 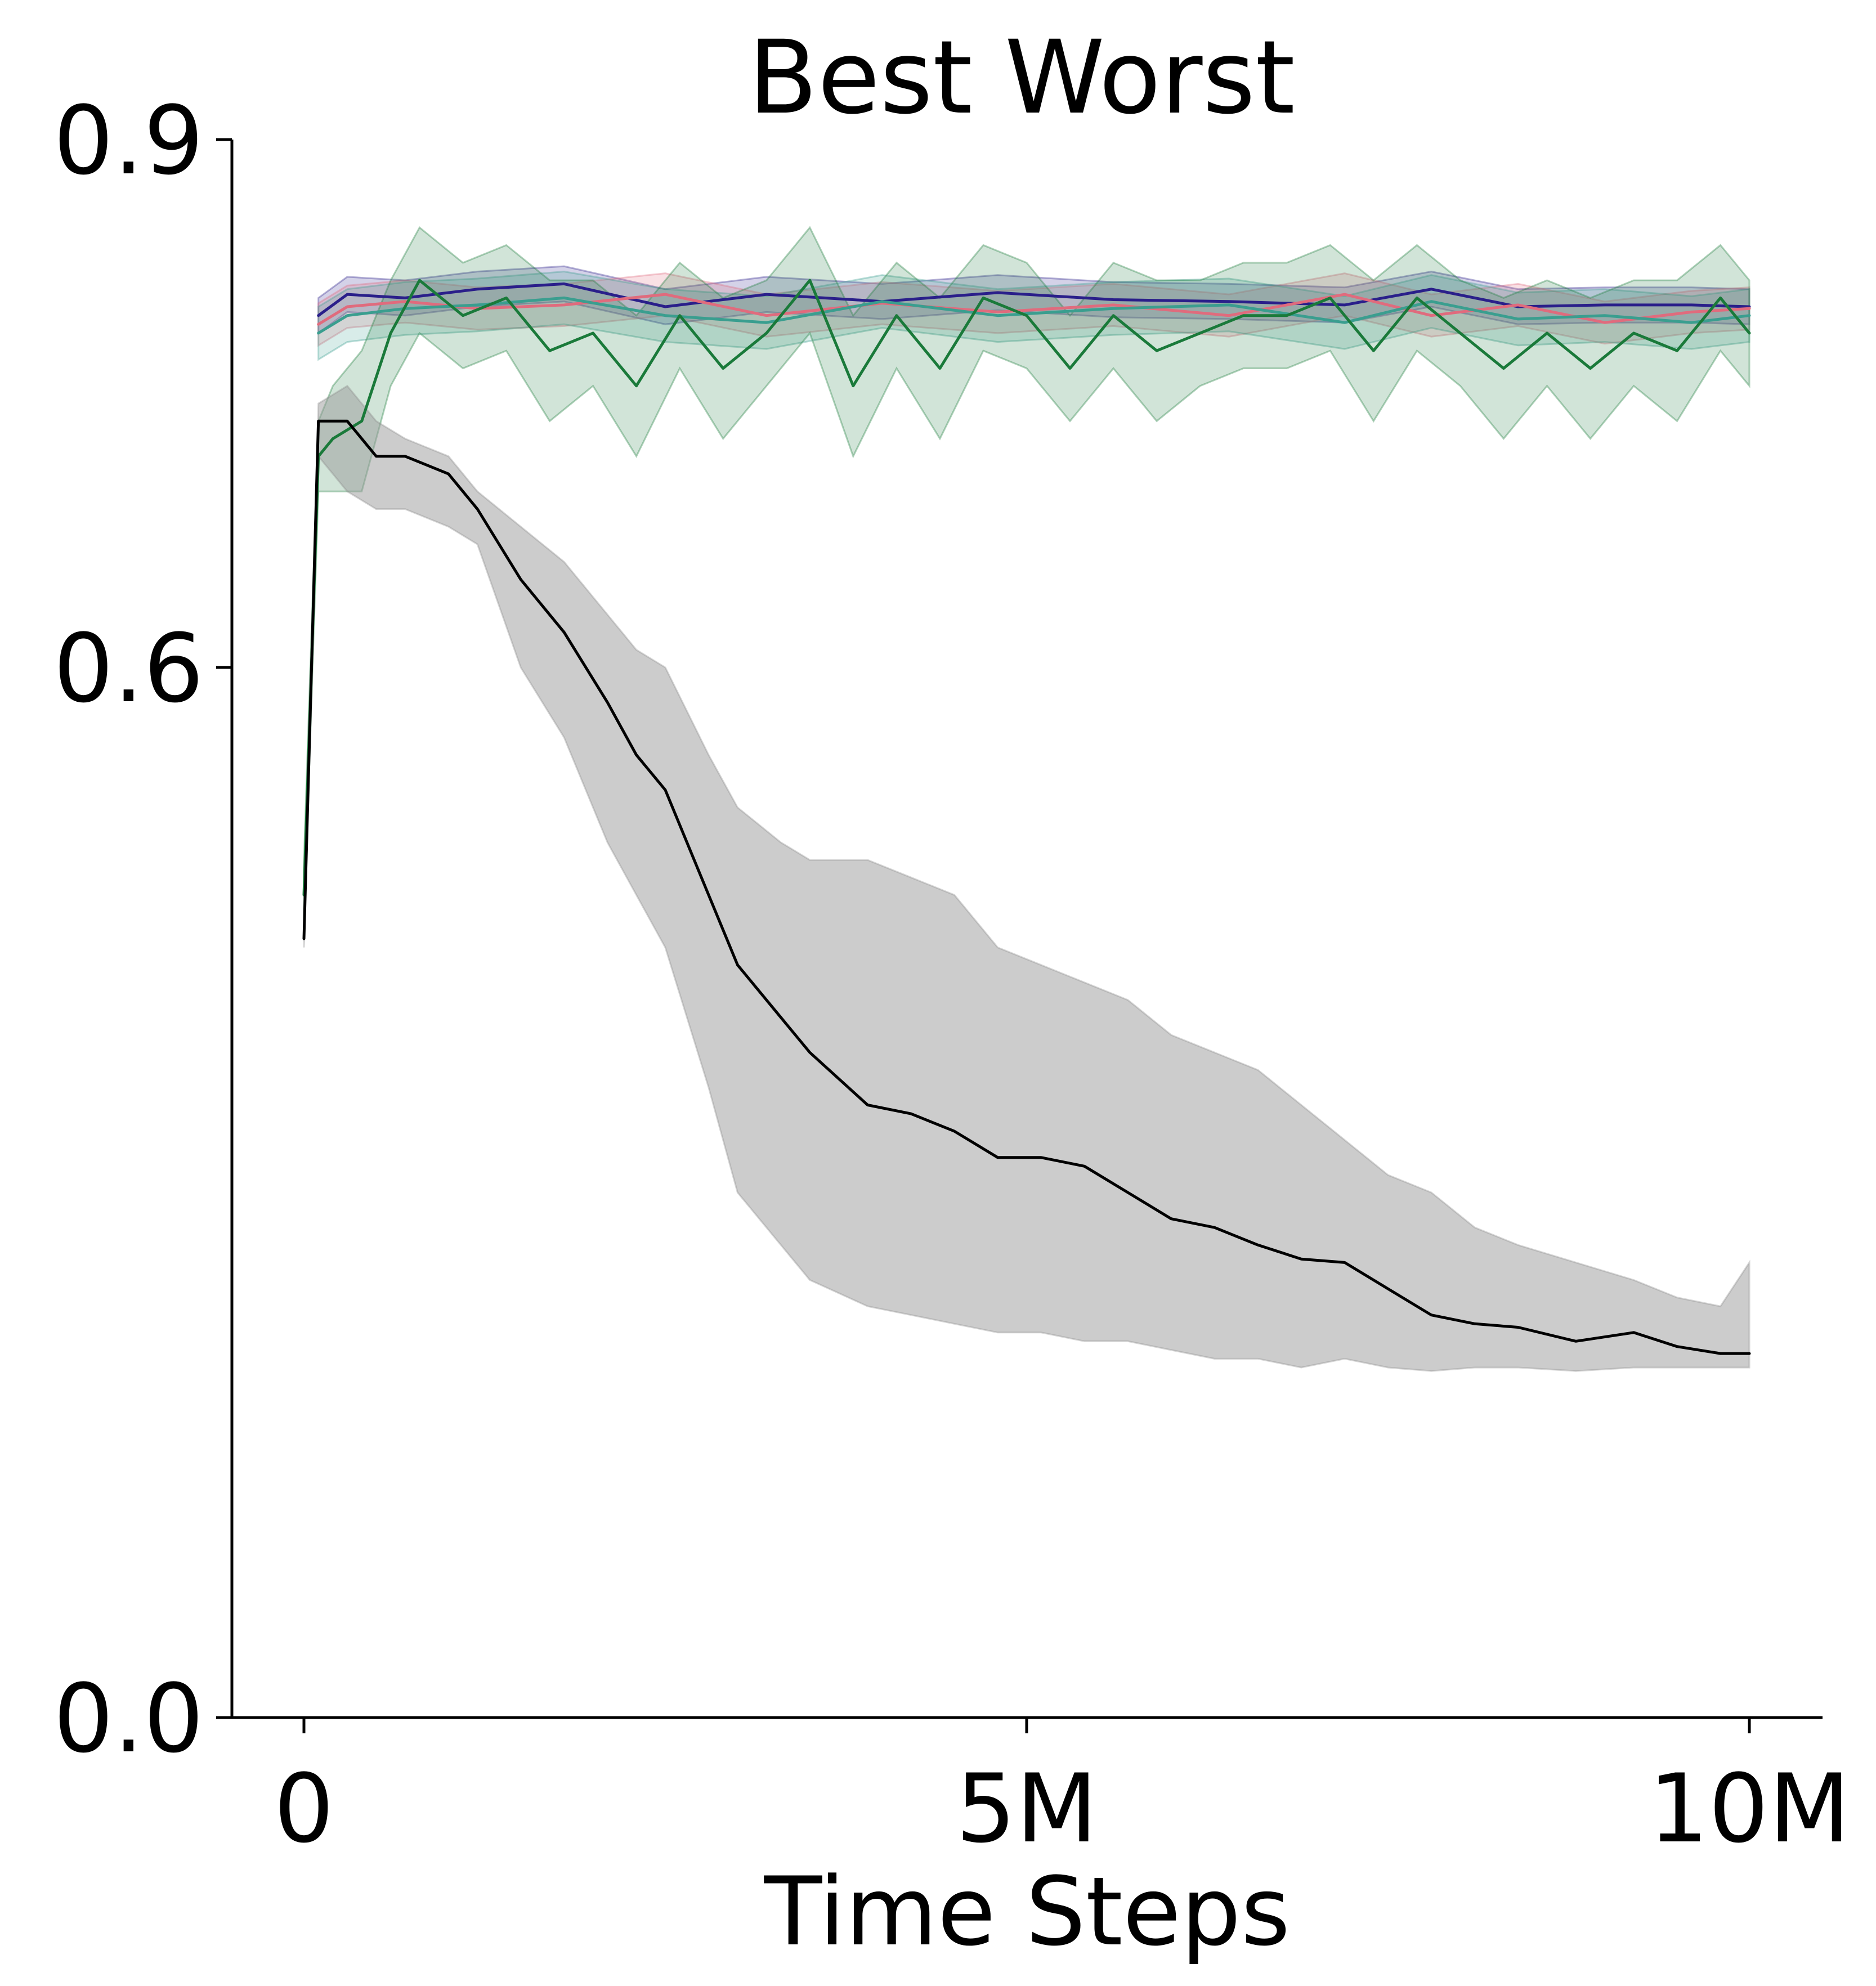 What do you see at coordinates (128, 668) in the screenshot?
I see `y-tick-label: 0.6` at bounding box center [128, 668].